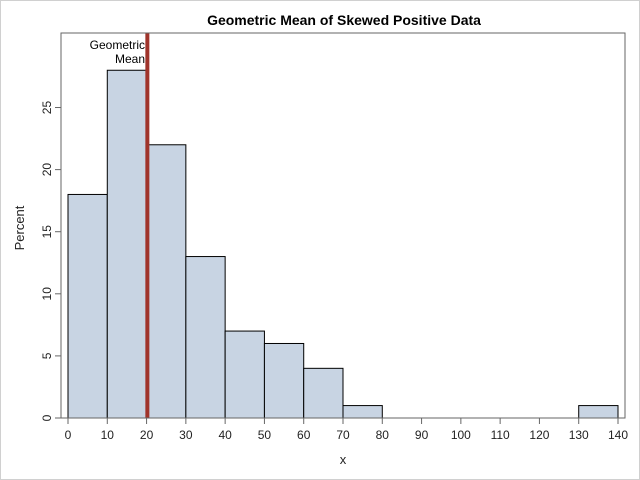  Describe the element at coordinates (422, 435) in the screenshot. I see `x-tick-label: 90` at that location.